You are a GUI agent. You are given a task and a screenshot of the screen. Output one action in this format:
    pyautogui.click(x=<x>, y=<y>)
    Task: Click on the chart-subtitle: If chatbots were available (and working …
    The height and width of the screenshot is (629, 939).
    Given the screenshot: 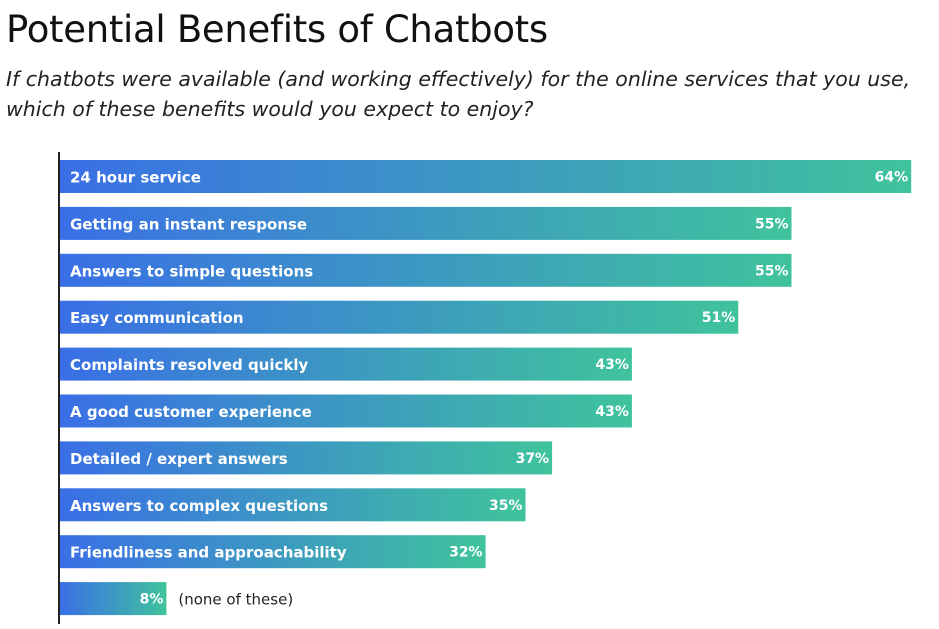 What is the action you would take?
    pyautogui.click(x=458, y=94)
    